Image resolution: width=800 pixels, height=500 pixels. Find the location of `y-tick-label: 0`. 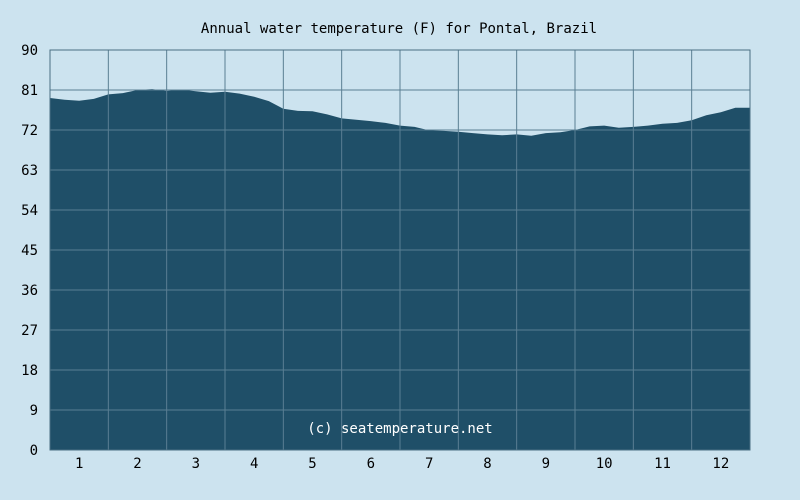

y-tick-label: 0 is located at coordinates (34, 451).